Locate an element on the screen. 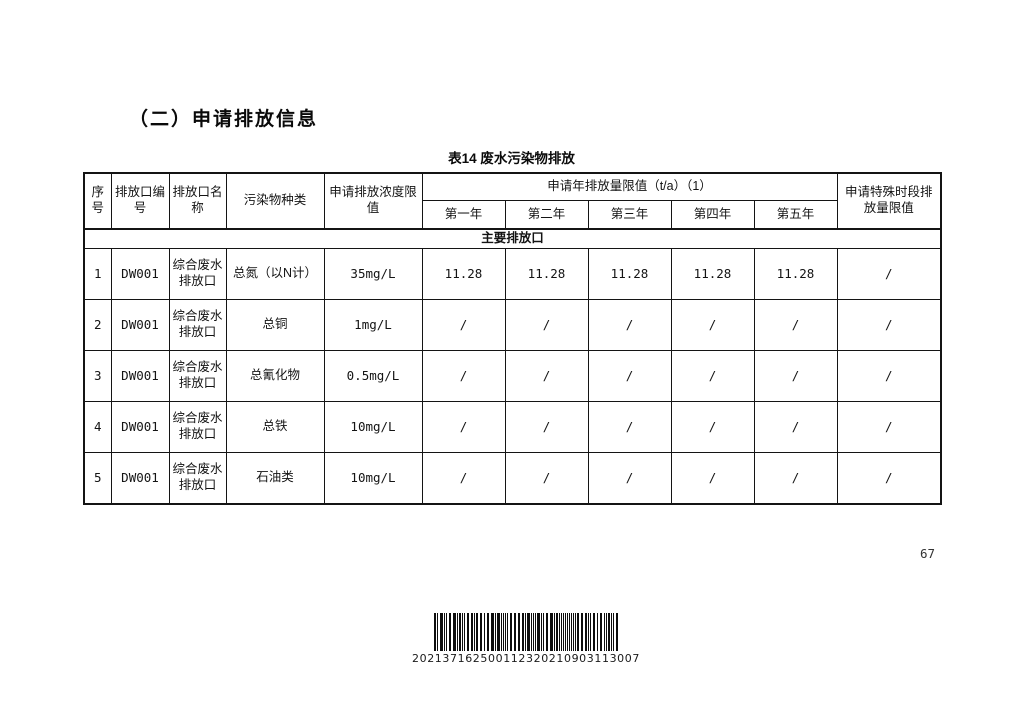  header-outlet-name: 排放口名称 is located at coordinates (197, 201).